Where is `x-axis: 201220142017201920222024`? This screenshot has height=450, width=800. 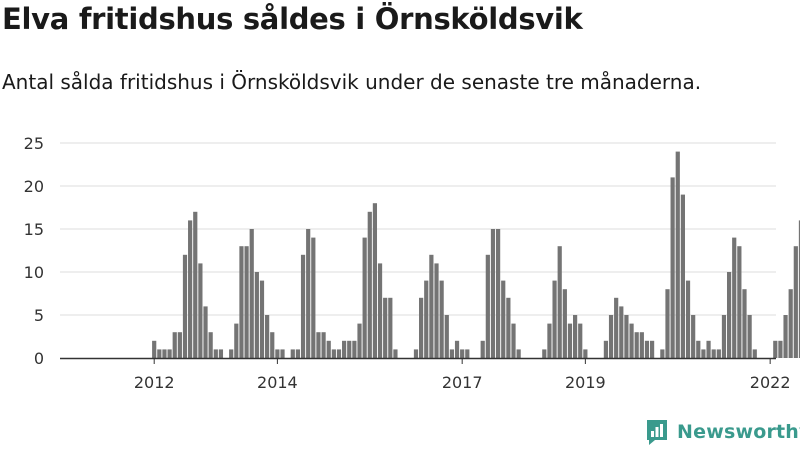 x-axis: 201220142017201920222024 is located at coordinates (425, 374).